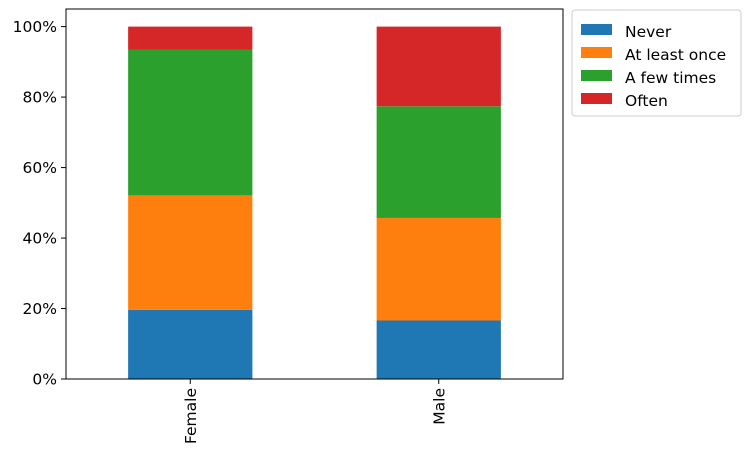  I want to click on legend-label: Never, so click(648, 32).